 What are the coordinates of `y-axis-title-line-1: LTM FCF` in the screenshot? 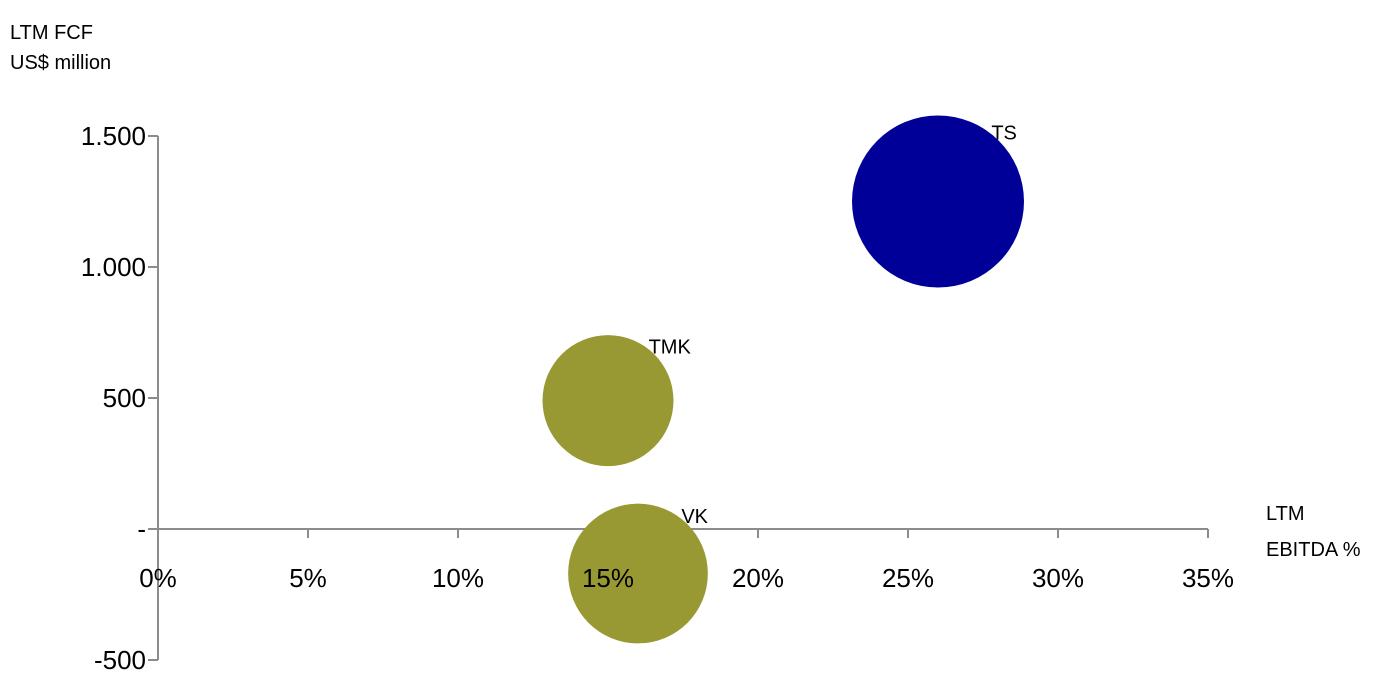 It's located at (51, 33).